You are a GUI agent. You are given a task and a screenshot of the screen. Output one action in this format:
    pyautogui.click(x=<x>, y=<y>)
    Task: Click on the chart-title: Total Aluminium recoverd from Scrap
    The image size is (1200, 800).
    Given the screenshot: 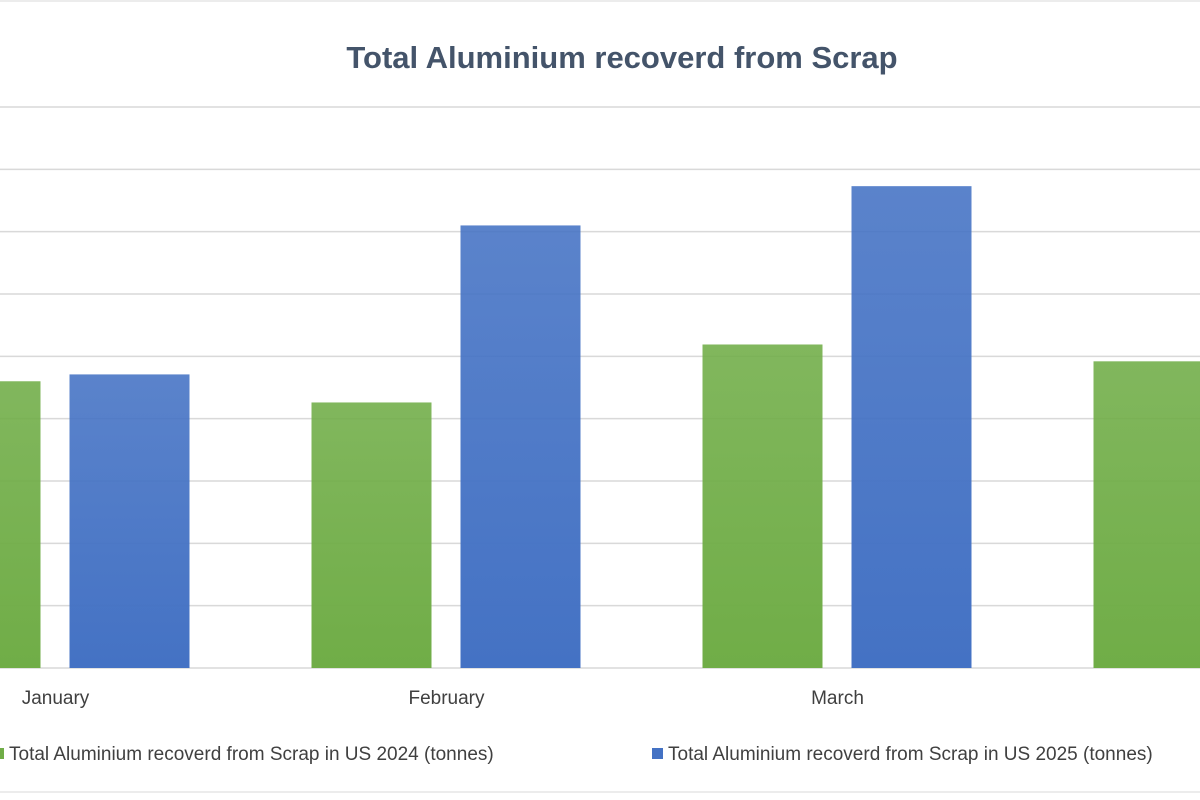 What is the action you would take?
    pyautogui.click(x=621, y=57)
    